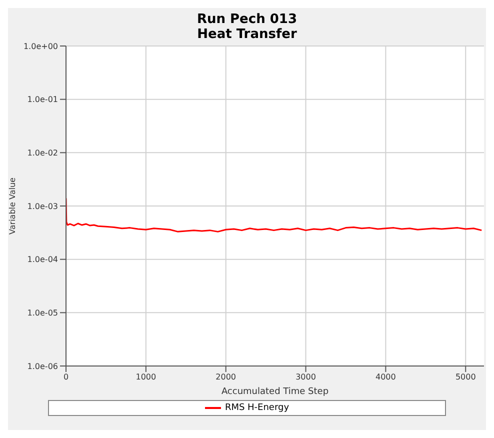 The height and width of the screenshot is (438, 494). Describe the element at coordinates (66, 377) in the screenshot. I see `x-tick-label: 0` at that location.